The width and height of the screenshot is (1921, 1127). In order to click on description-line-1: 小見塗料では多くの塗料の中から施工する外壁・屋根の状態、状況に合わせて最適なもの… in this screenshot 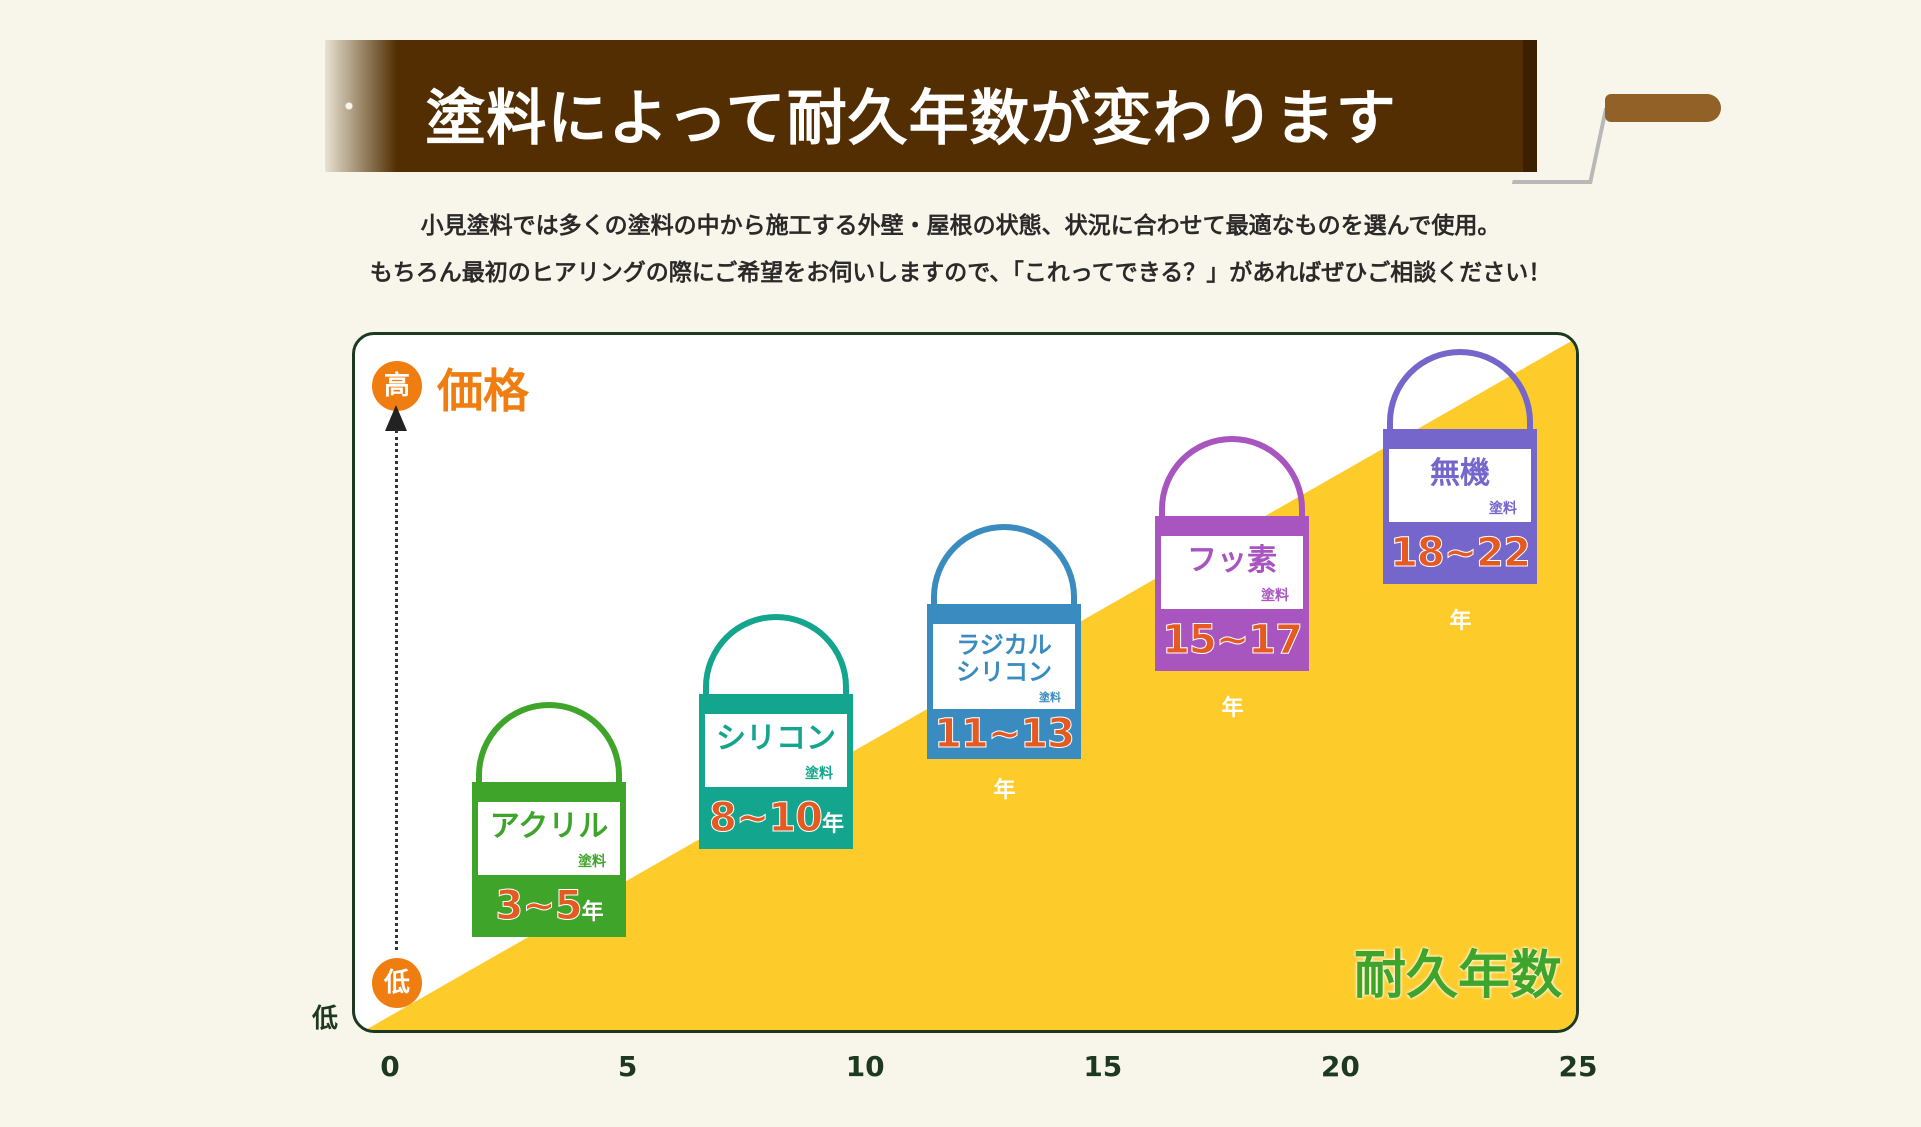, I will do `click(960, 226)`.